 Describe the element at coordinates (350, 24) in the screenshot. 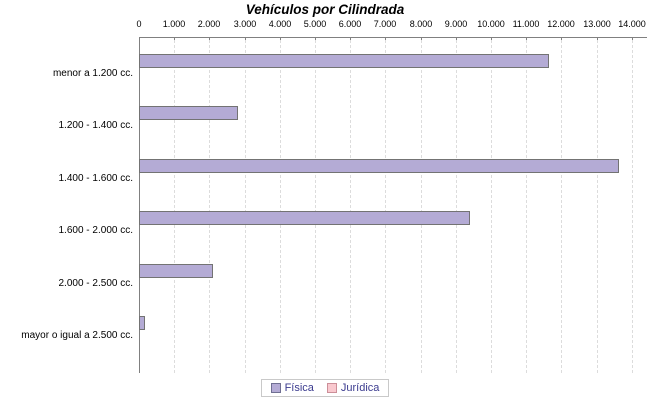

I see `x-tick-label: 6.000` at that location.